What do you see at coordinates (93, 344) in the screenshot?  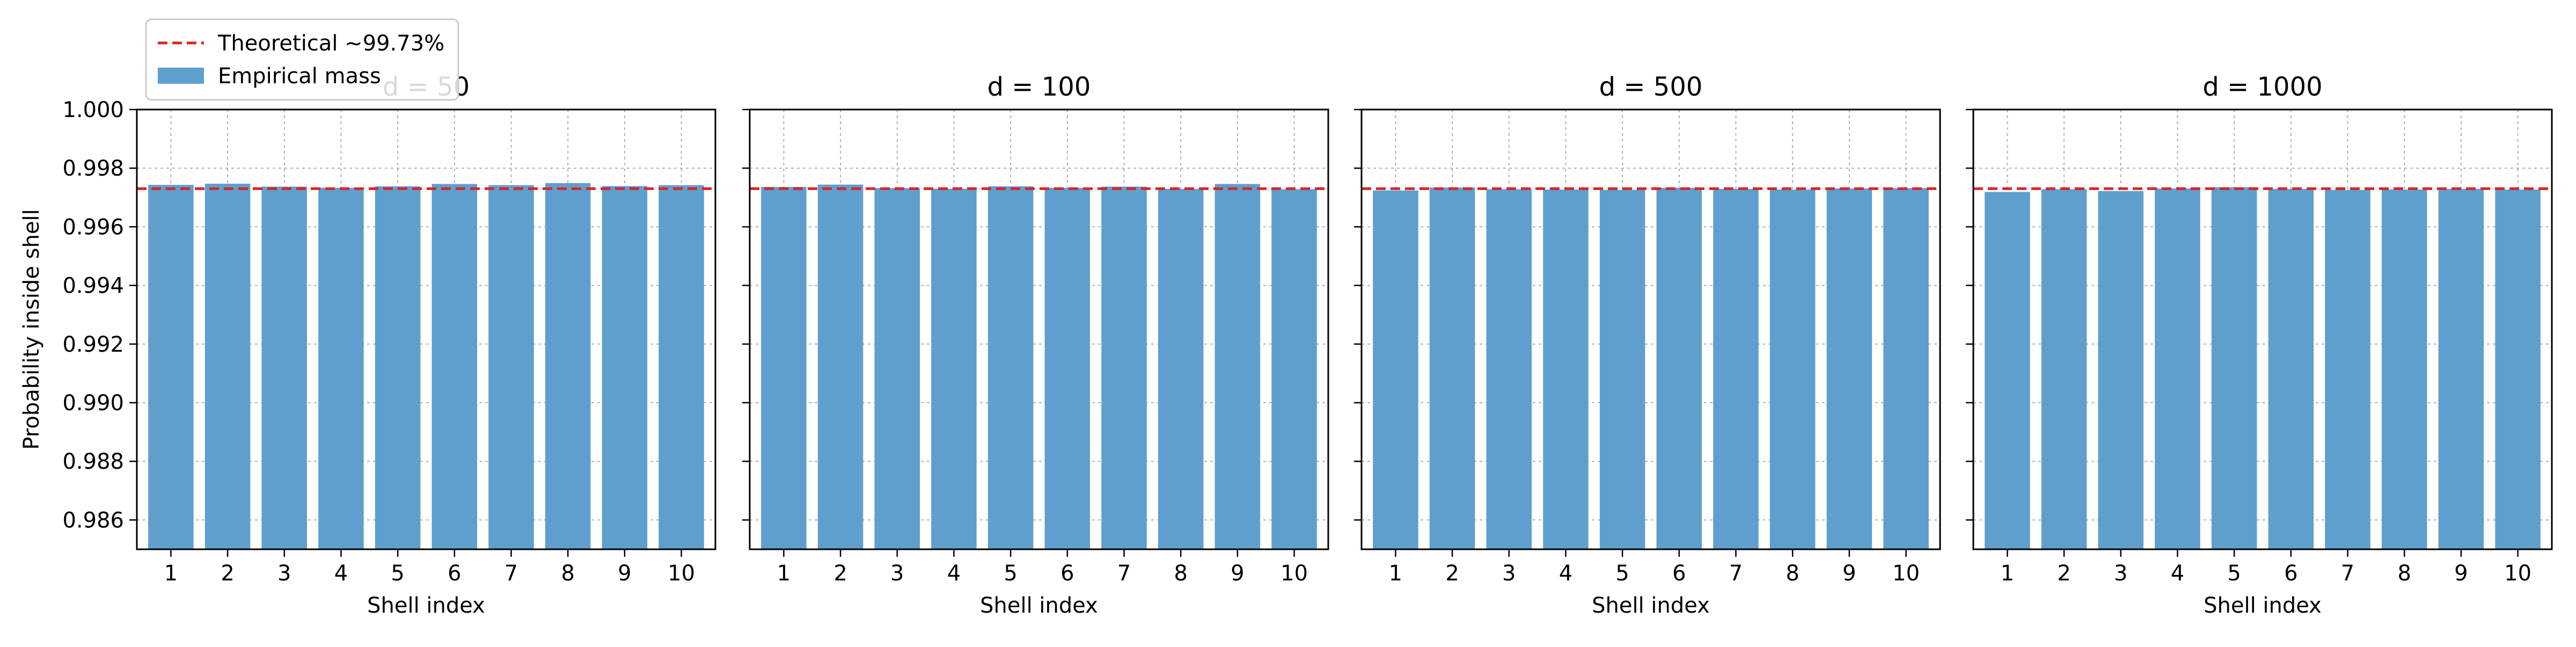 I see `y-tick-label: 0.992` at bounding box center [93, 344].